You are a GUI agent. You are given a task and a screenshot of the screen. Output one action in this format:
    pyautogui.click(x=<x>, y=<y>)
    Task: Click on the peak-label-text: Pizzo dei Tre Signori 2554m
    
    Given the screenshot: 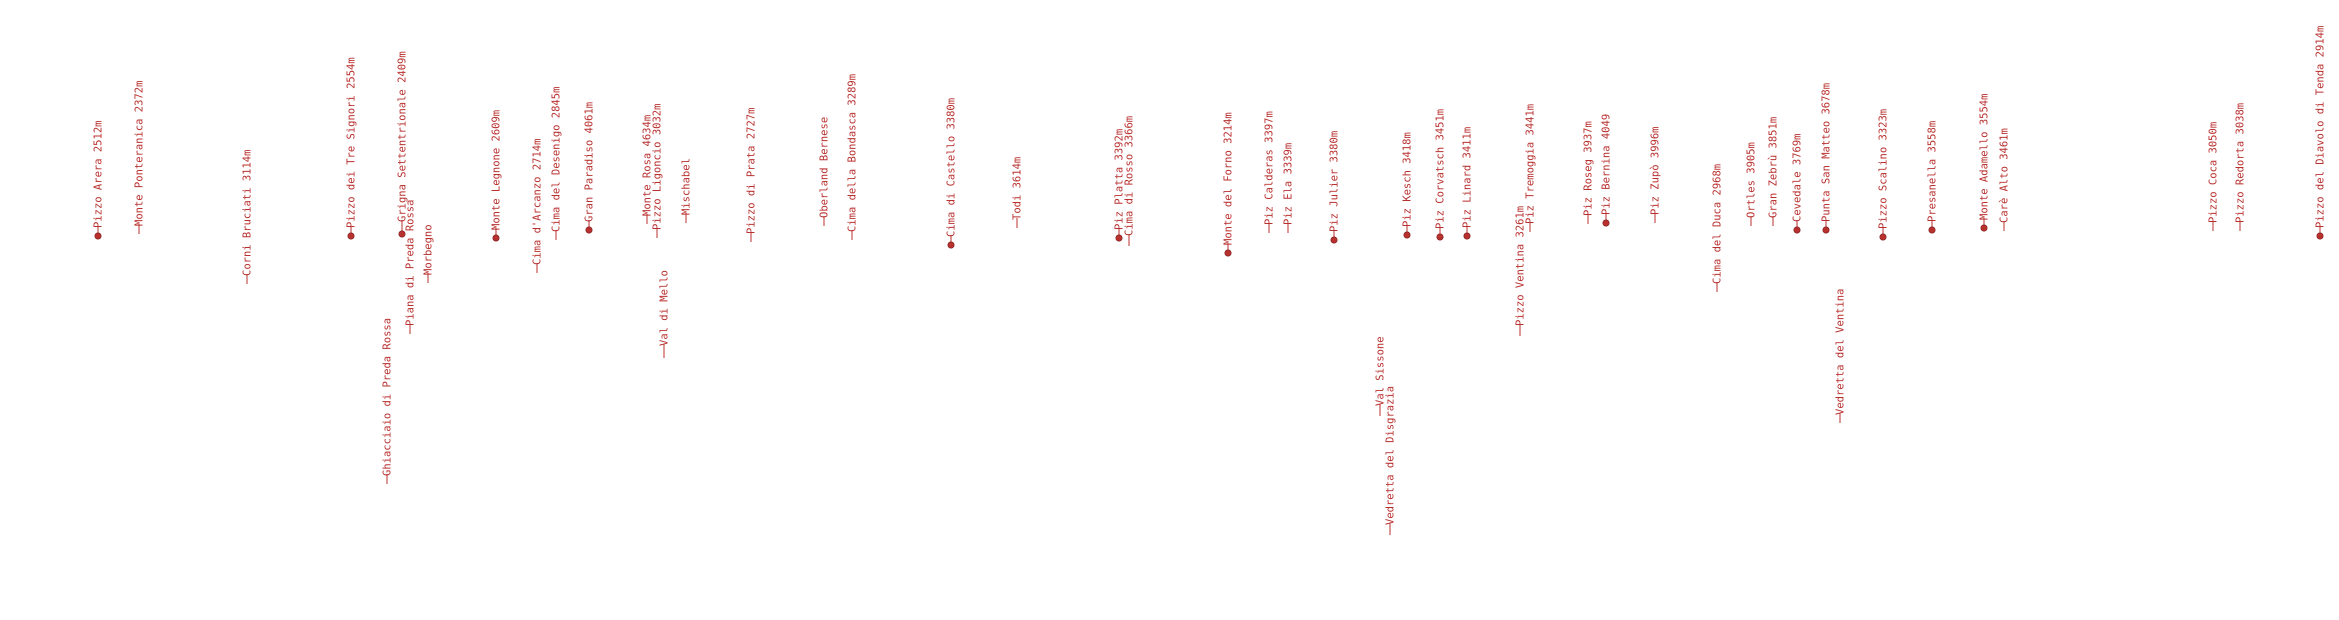 What is the action you would take?
    pyautogui.click(x=352, y=142)
    